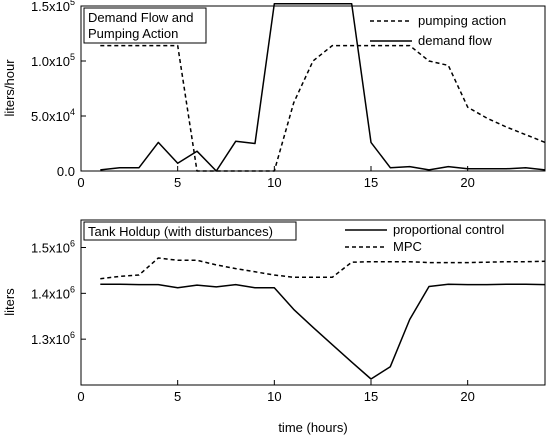 The height and width of the screenshot is (438, 550). I want to click on y-tick-label: 1.4x10⁶, so click(53, 292).